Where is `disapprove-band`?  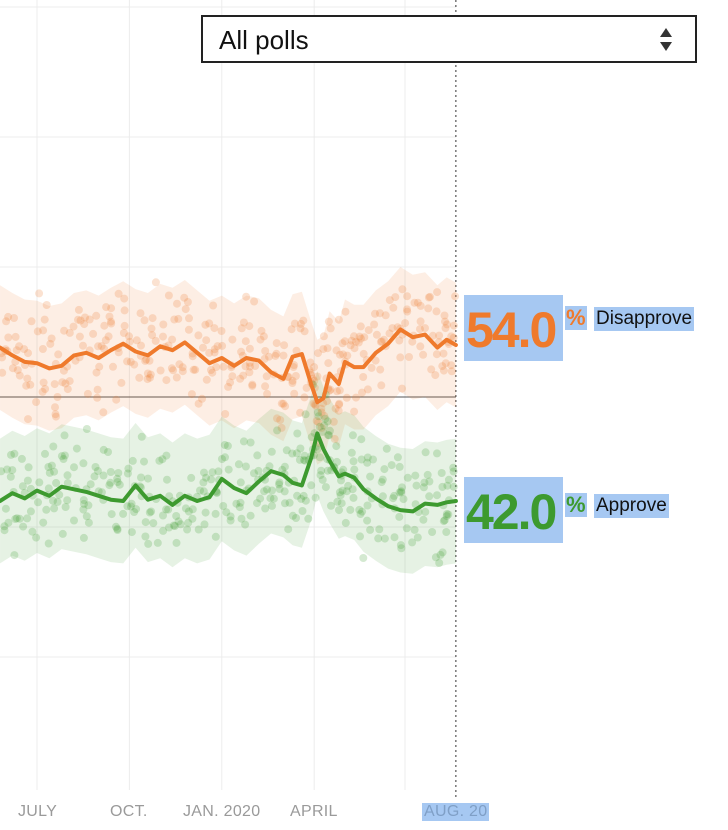
disapprove-band is located at coordinates (228, 366).